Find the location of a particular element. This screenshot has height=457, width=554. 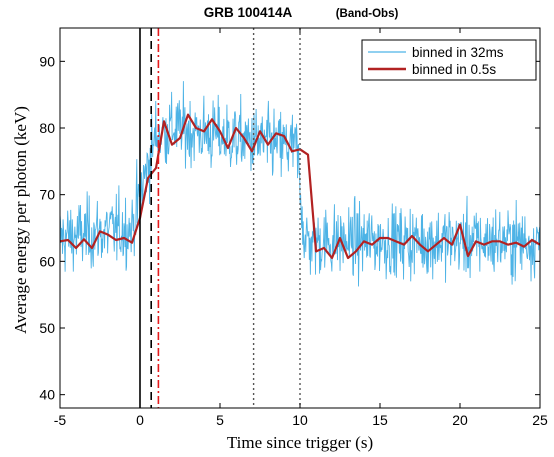

x-tick-label-0: -5 is located at coordinates (60, 420).